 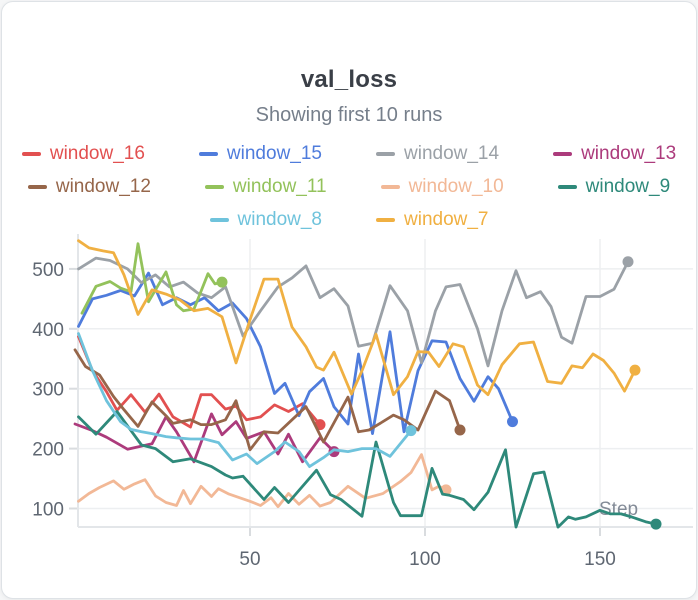 I want to click on legend-label: window_8, so click(x=280, y=219).